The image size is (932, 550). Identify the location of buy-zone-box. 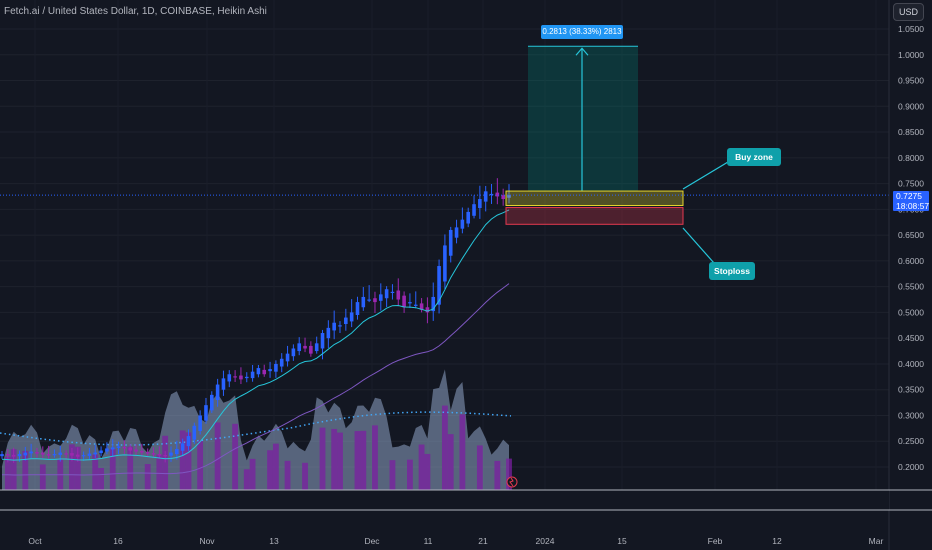
(594, 198).